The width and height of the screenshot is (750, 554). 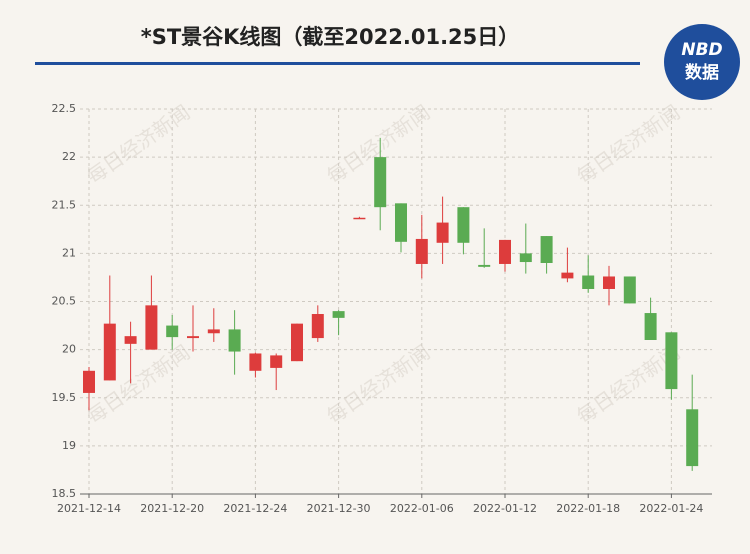 What do you see at coordinates (588, 508) in the screenshot?
I see `x-tick-label: 2022-01-18` at bounding box center [588, 508].